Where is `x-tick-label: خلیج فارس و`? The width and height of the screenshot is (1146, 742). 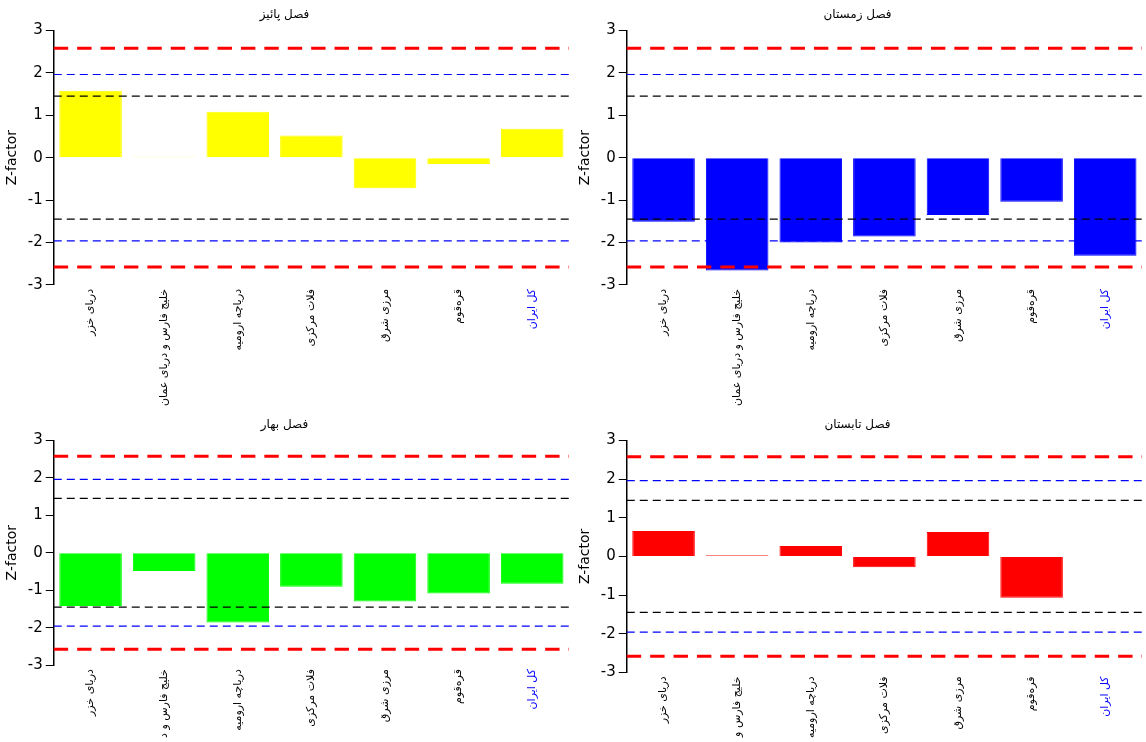
x-tick-label: خلیج فارس و is located at coordinates (737, 707).